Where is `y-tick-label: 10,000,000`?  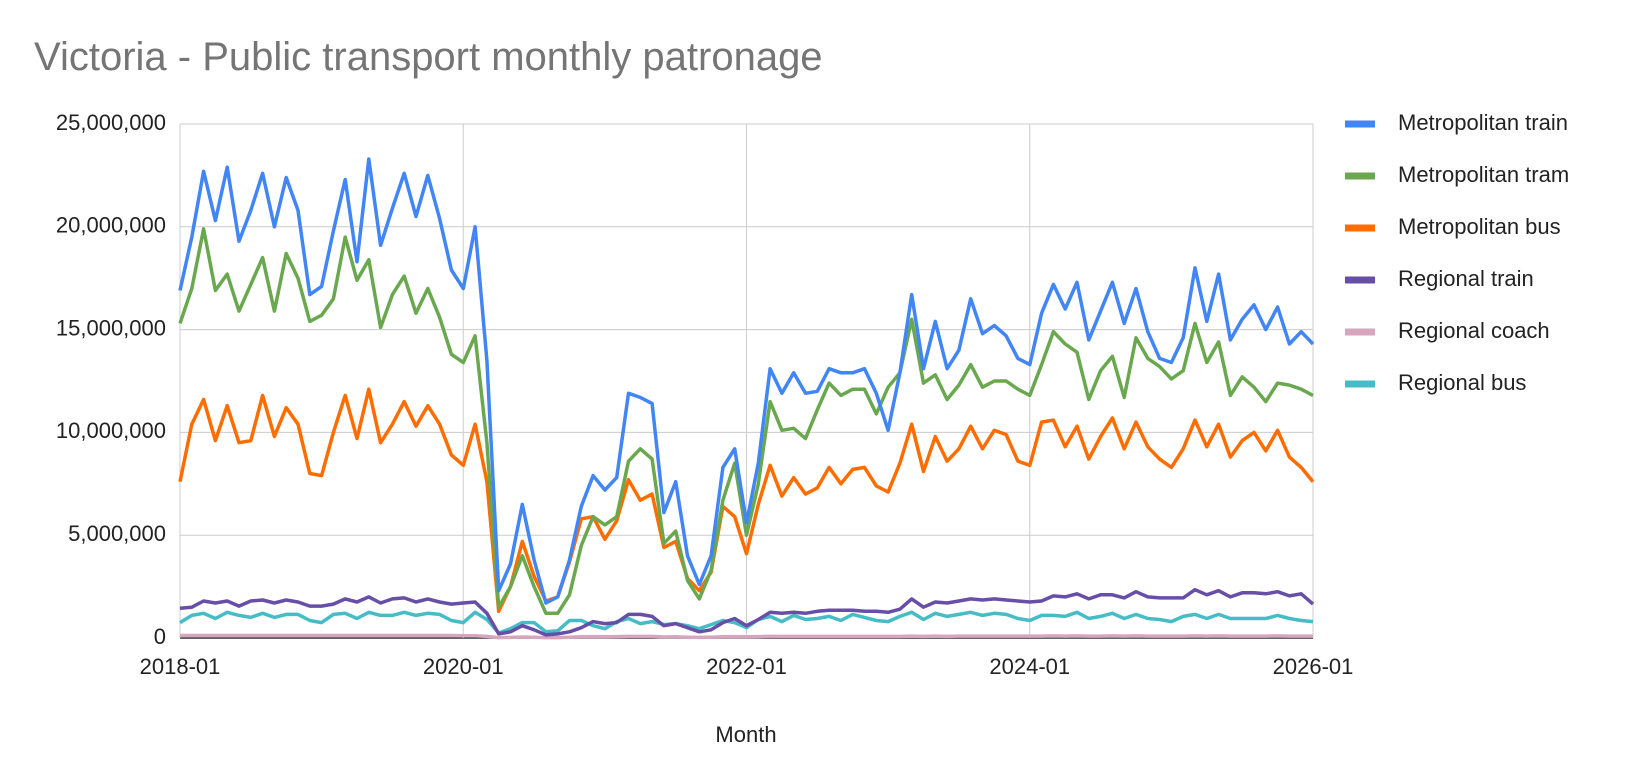
y-tick-label: 10,000,000 is located at coordinates (111, 430).